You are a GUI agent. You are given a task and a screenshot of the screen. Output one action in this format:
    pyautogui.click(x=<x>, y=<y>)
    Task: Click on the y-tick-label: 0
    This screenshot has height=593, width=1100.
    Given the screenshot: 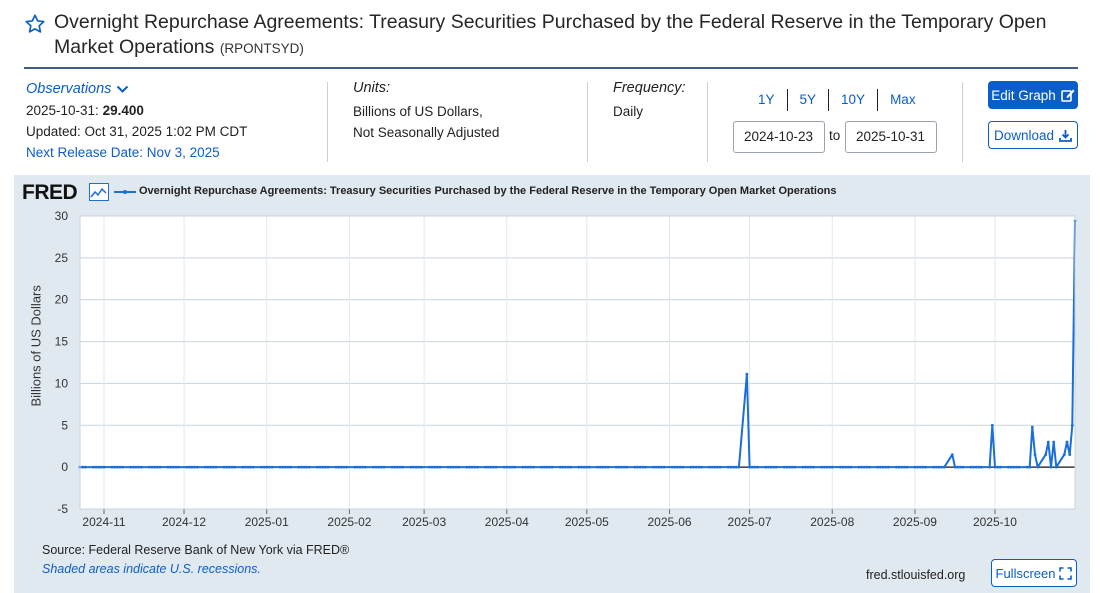 What is the action you would take?
    pyautogui.click(x=64, y=467)
    